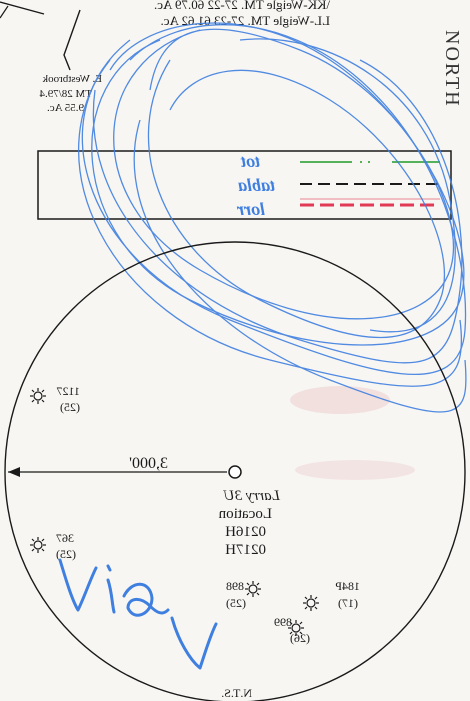  I want to click on handwritten-signature, so click(138, 614).